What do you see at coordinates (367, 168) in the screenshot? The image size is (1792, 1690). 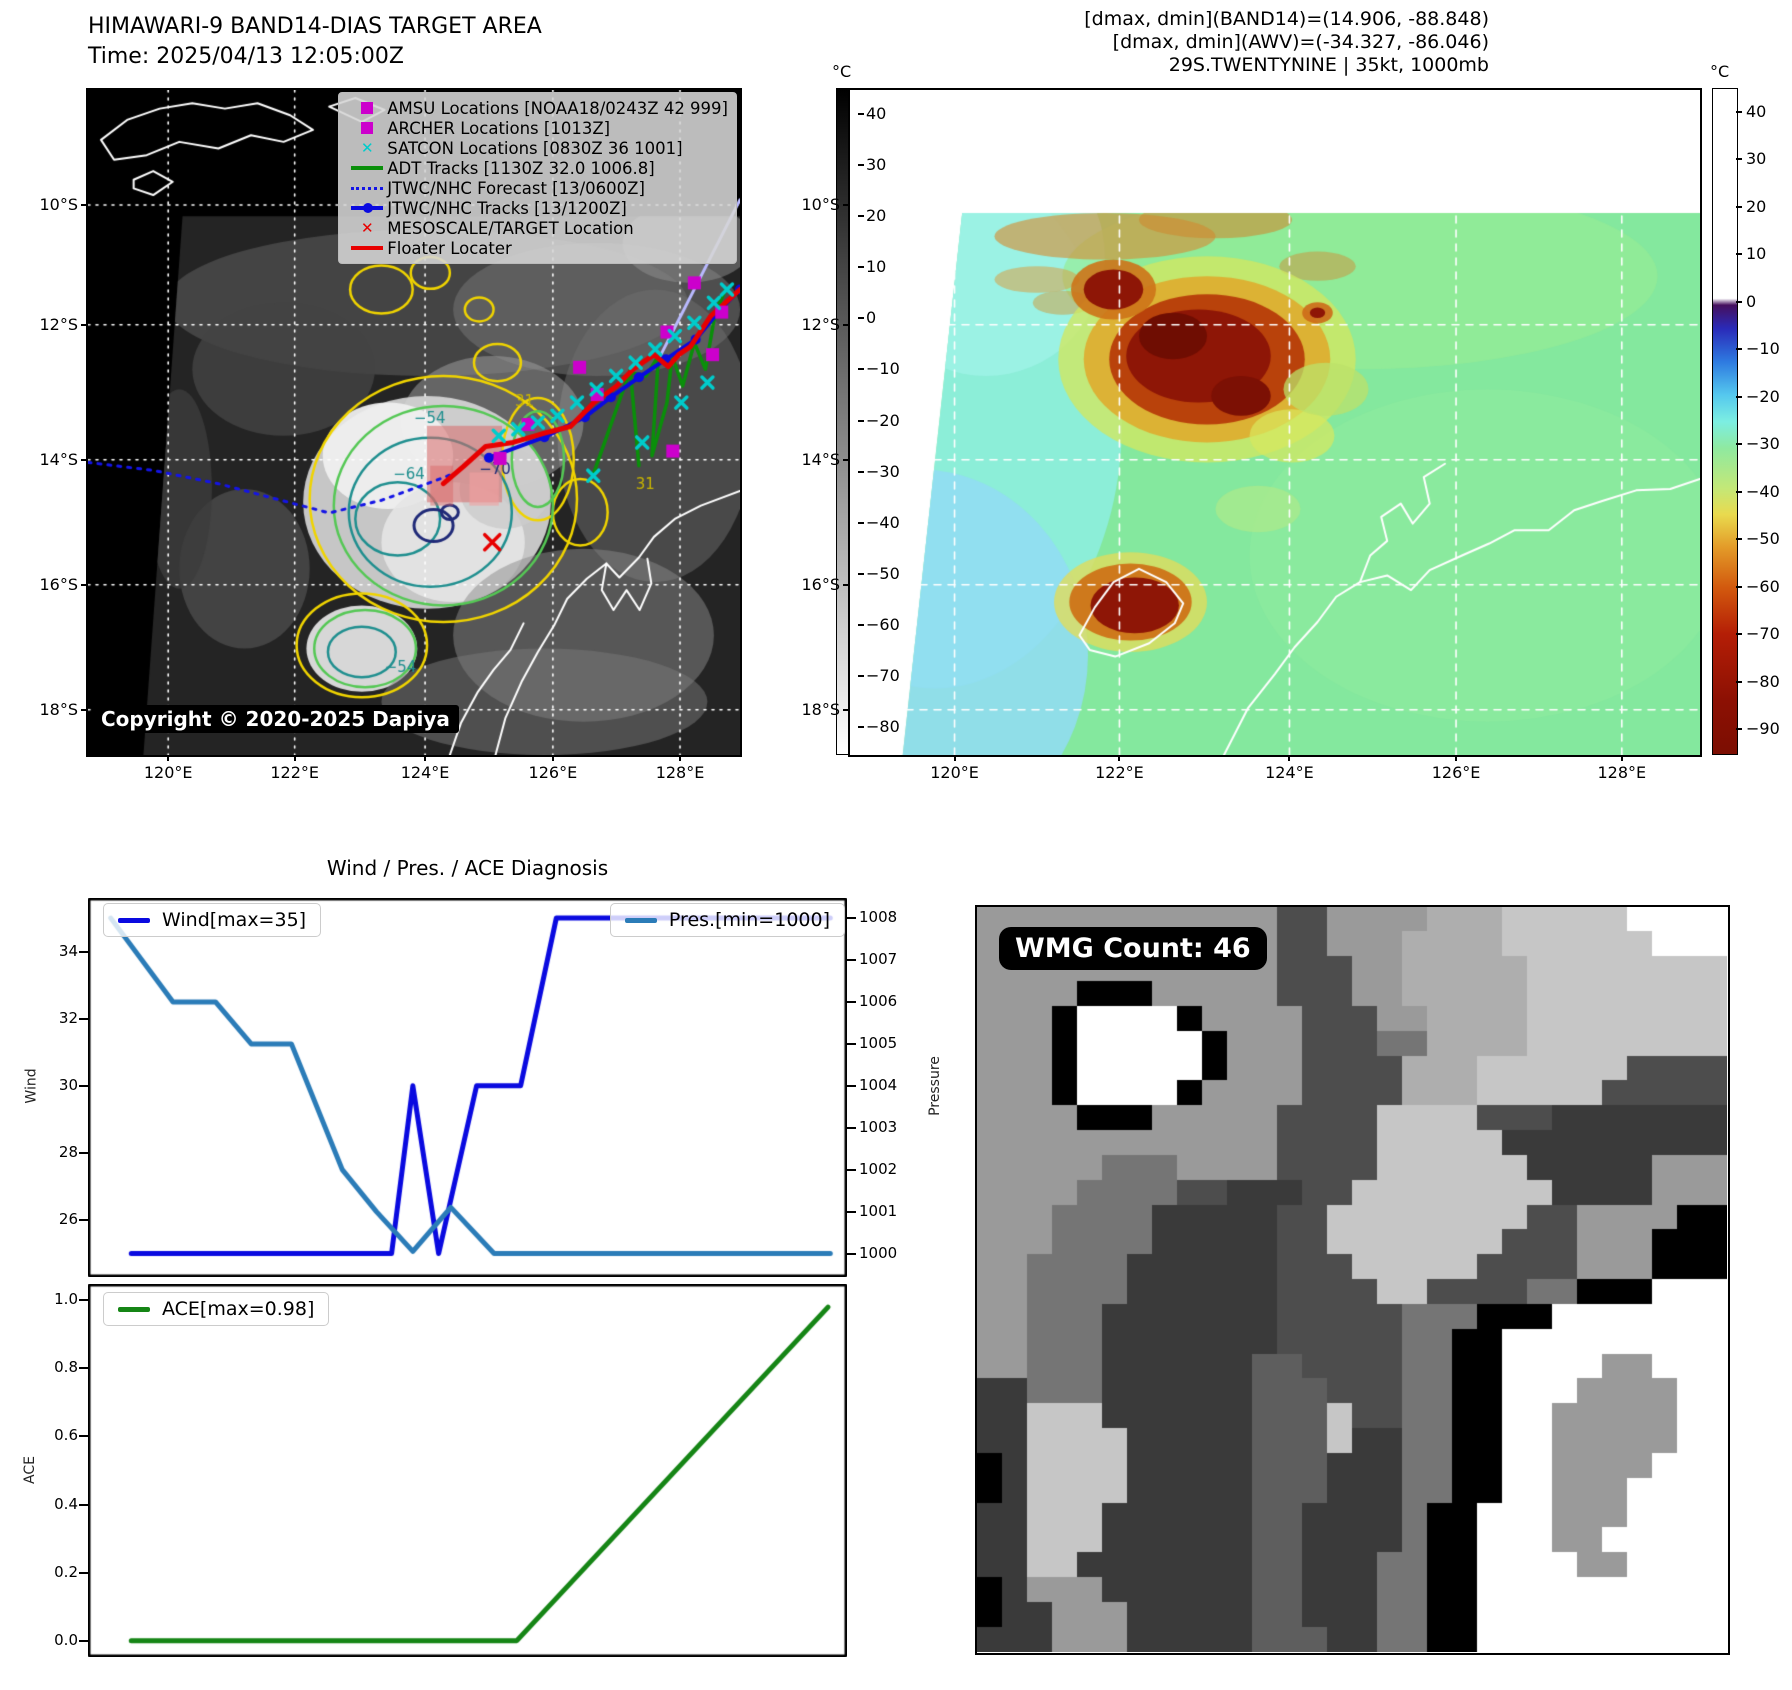 I see `line-icon` at bounding box center [367, 168].